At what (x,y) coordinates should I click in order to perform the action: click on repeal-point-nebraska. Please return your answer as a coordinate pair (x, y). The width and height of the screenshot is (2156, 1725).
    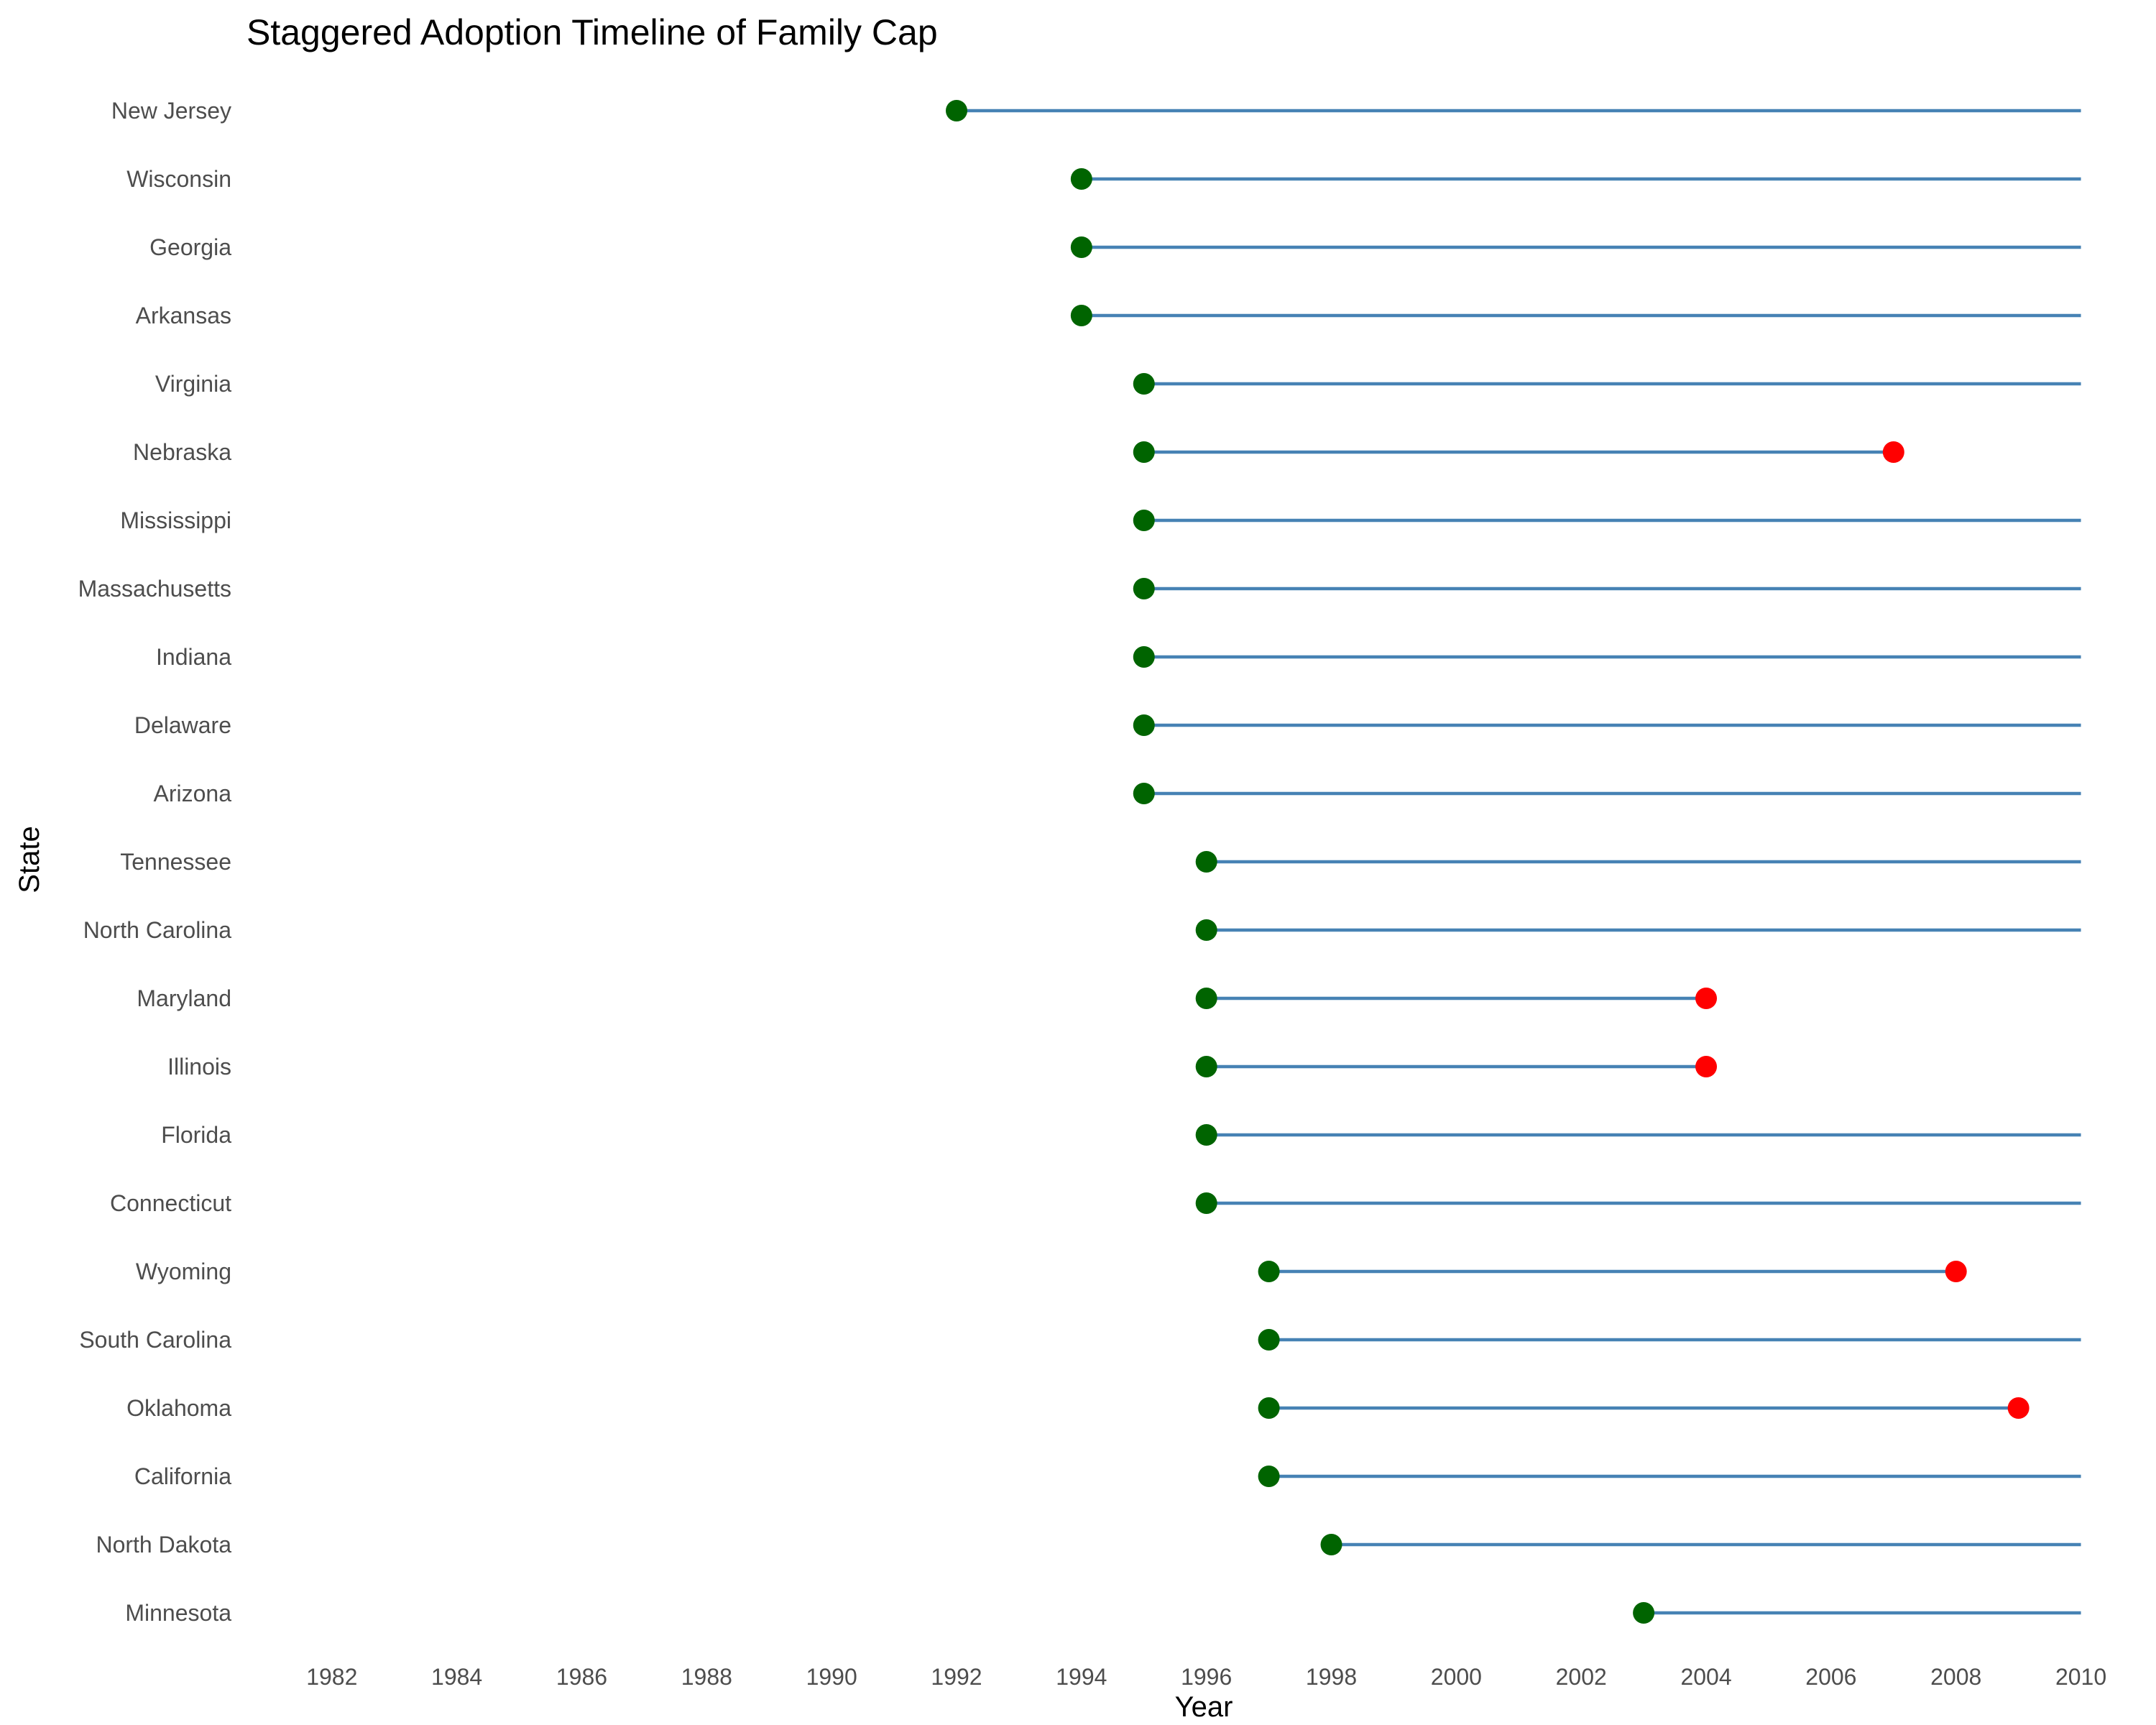
    Looking at the image, I should click on (1893, 452).